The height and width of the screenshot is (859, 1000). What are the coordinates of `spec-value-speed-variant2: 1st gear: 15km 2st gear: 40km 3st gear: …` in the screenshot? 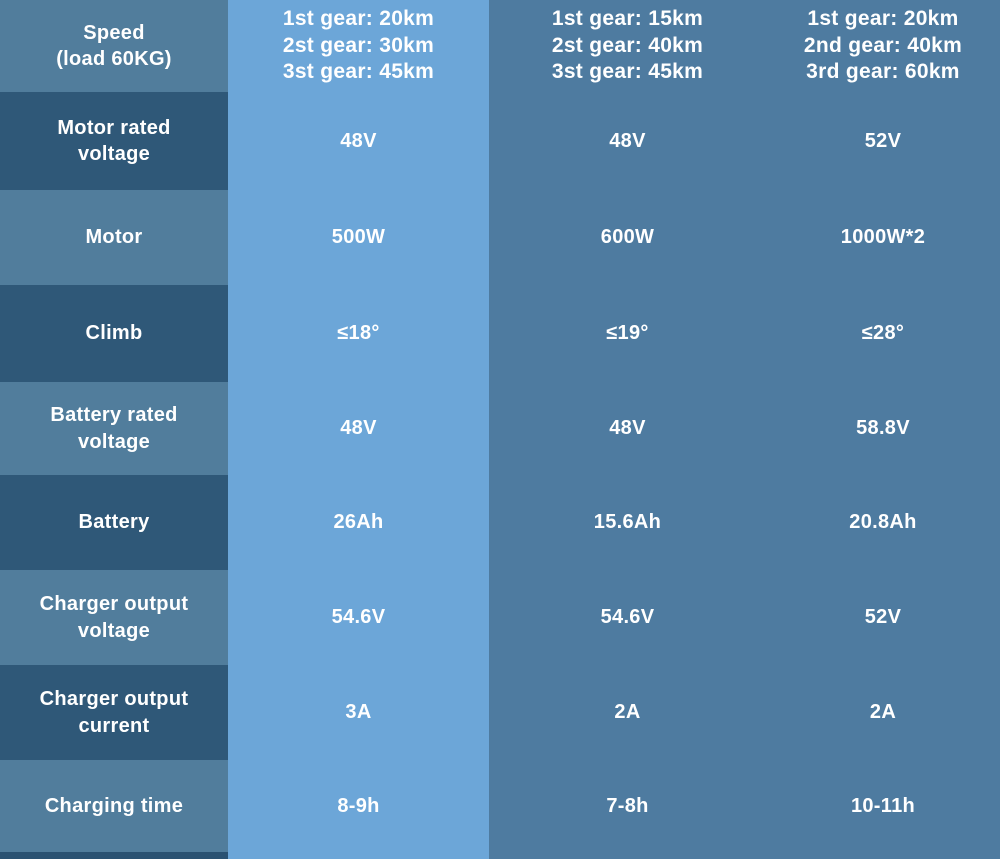 It's located at (627, 46).